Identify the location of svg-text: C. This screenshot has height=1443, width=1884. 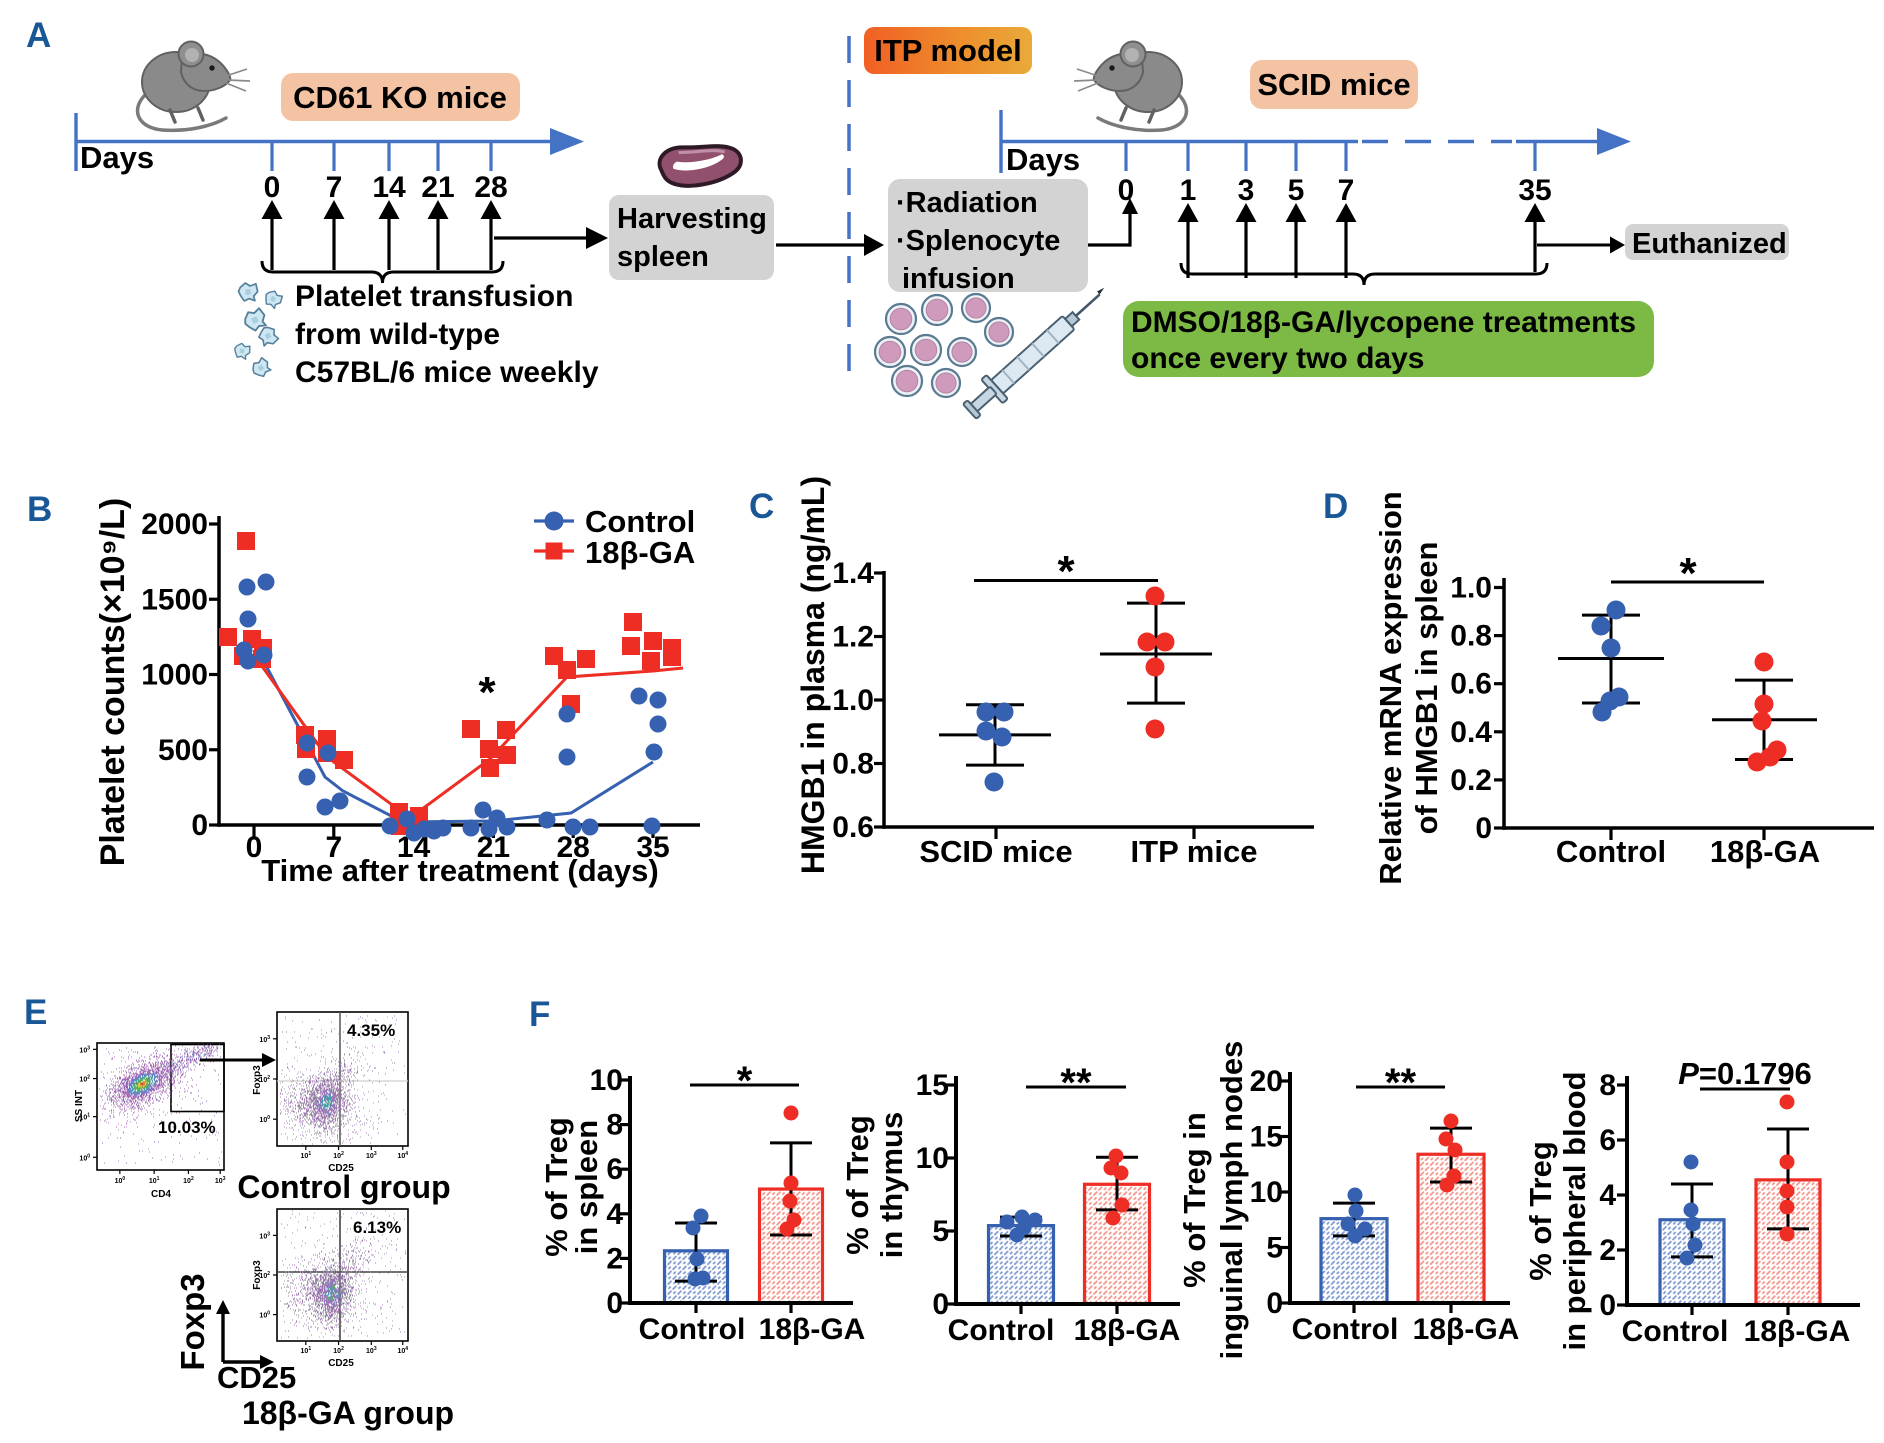
(761, 506).